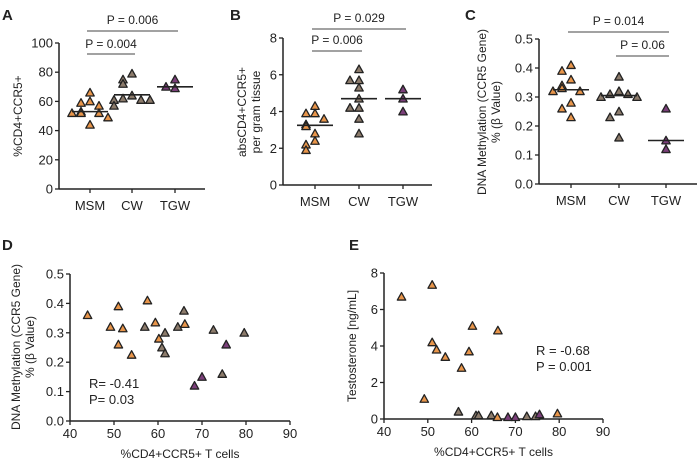 The image size is (699, 464). Describe the element at coordinates (564, 366) in the screenshot. I see `stat-label: P = 0.001` at that location.